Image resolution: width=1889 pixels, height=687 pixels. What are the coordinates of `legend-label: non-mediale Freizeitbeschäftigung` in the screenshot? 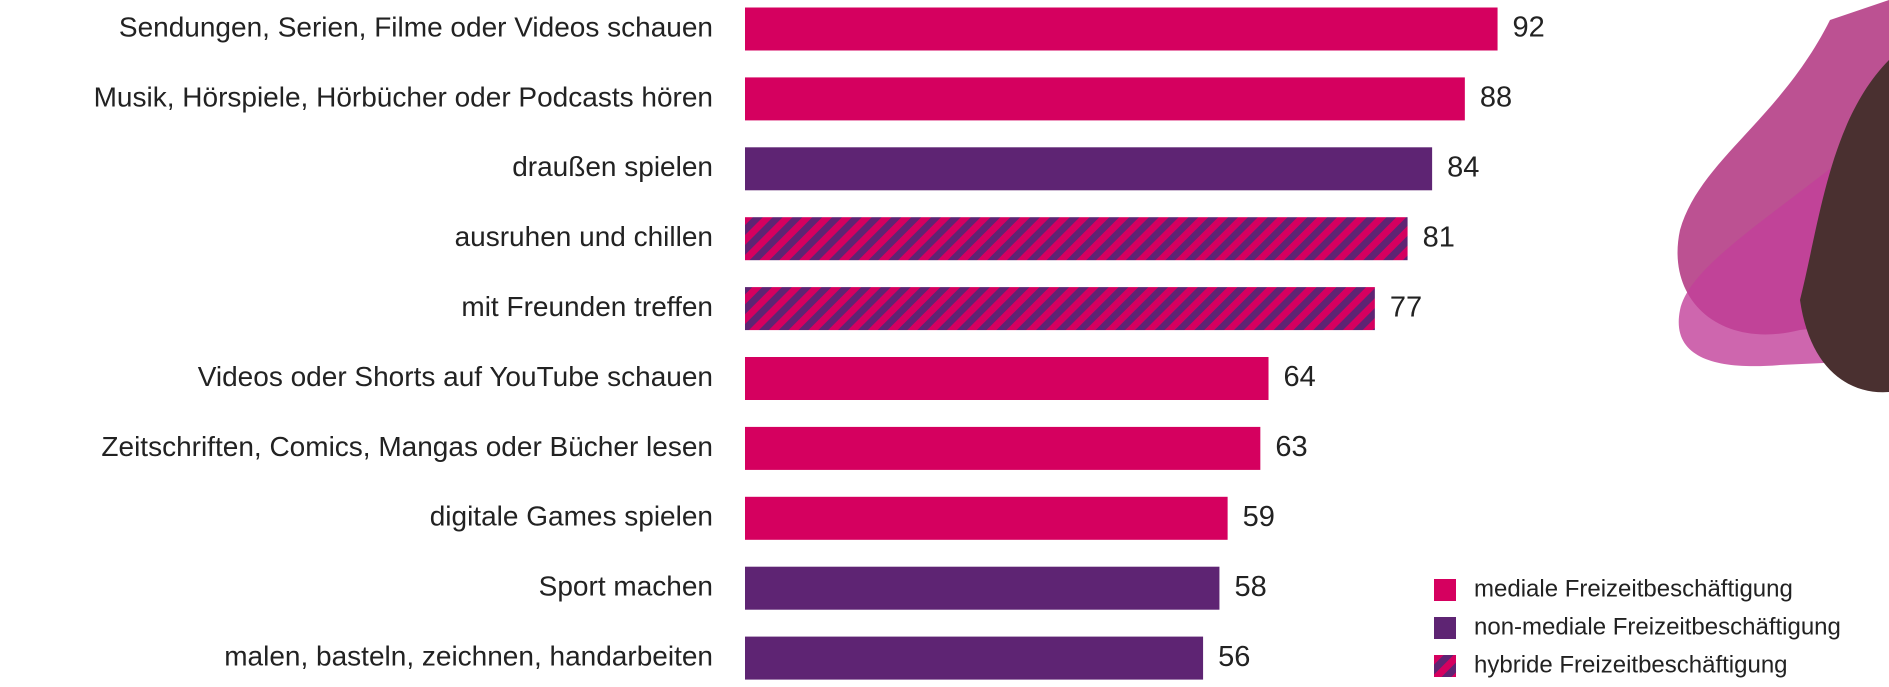 It's located at (1657, 626).